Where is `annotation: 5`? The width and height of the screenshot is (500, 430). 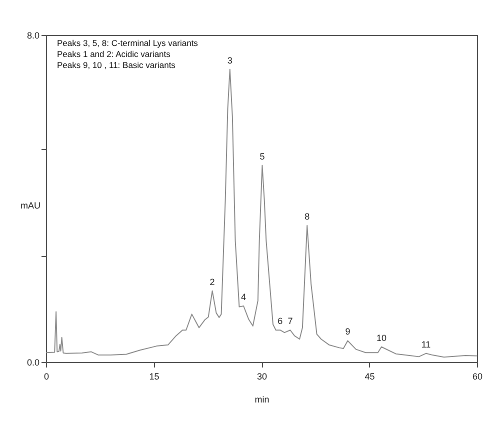 annotation: 5 is located at coordinates (262, 156).